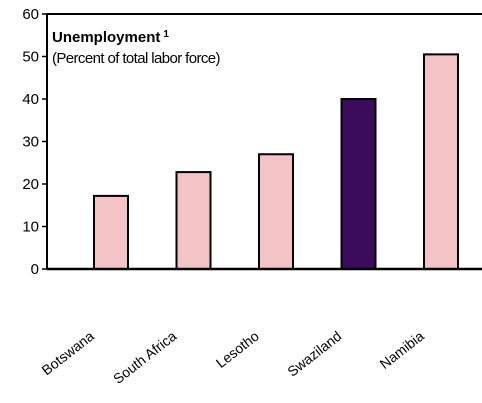  I want to click on x-category-label: Lesotho, so click(237, 349).